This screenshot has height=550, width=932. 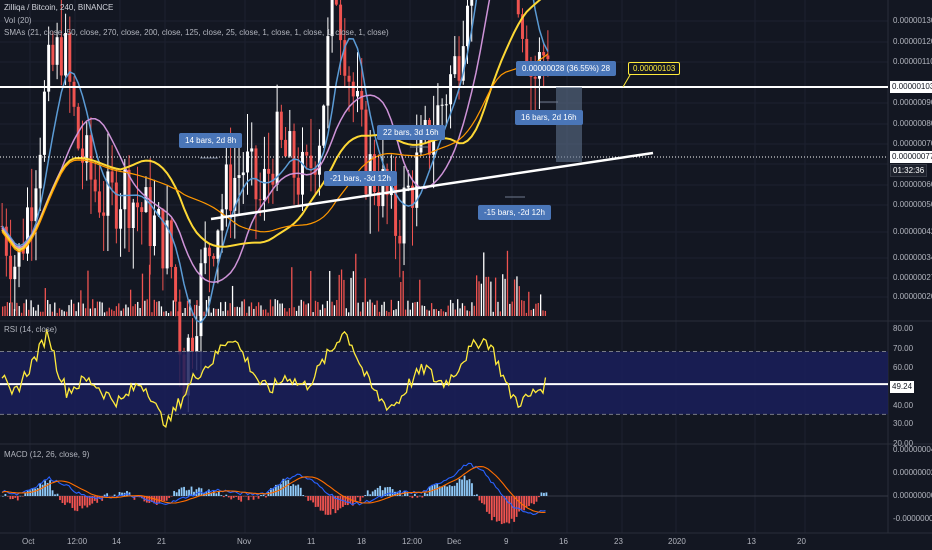 What do you see at coordinates (244, 541) in the screenshot?
I see `time-tick-label: Nov` at bounding box center [244, 541].